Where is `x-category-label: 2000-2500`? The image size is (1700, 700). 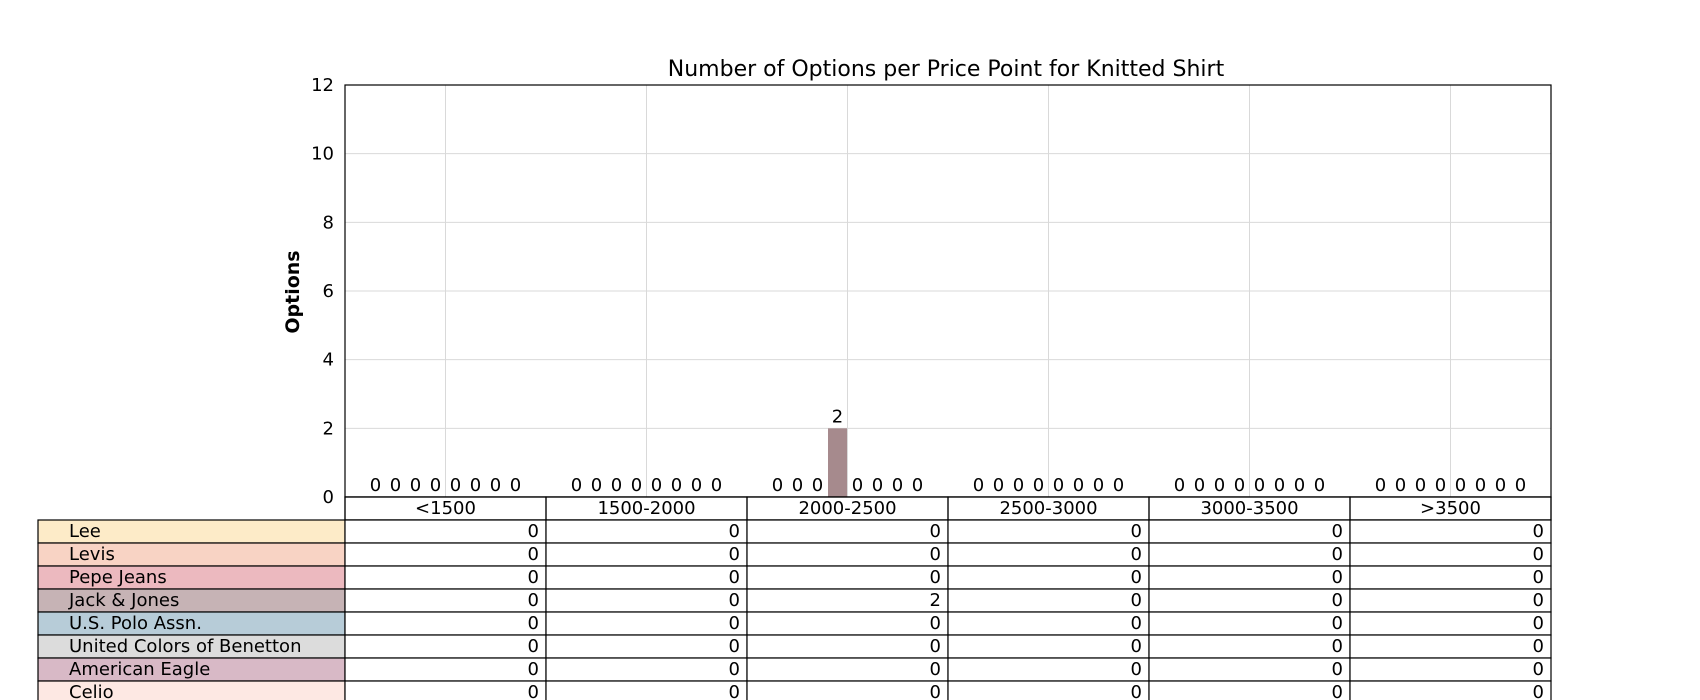
x-category-label: 2000-2500 is located at coordinates (847, 508).